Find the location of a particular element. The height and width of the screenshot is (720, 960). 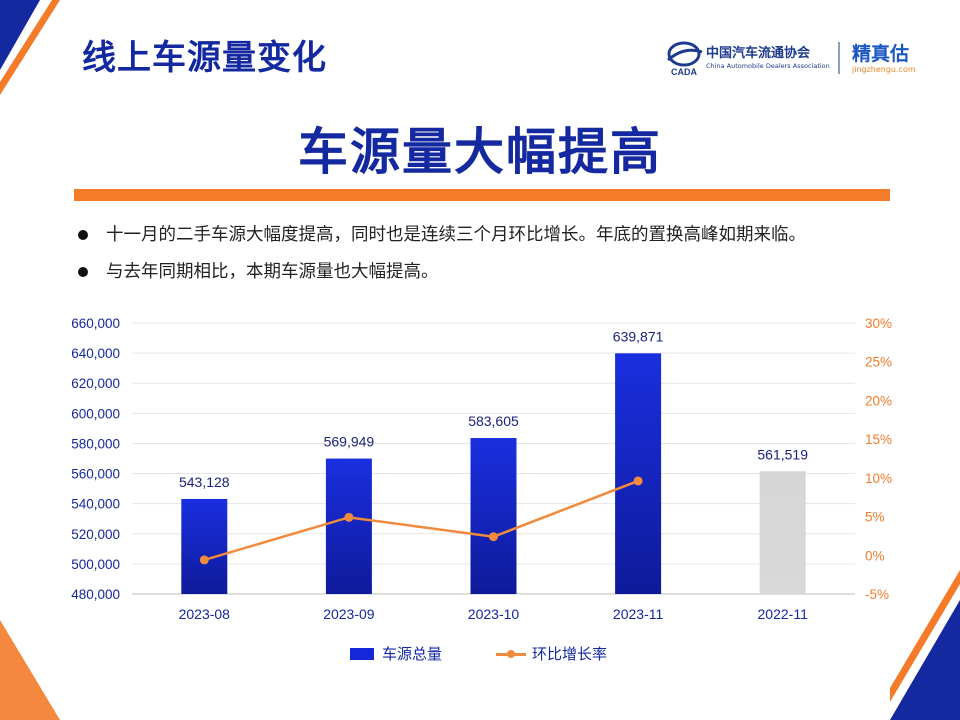

legend-line-label: 环比增长率 is located at coordinates (570, 654).